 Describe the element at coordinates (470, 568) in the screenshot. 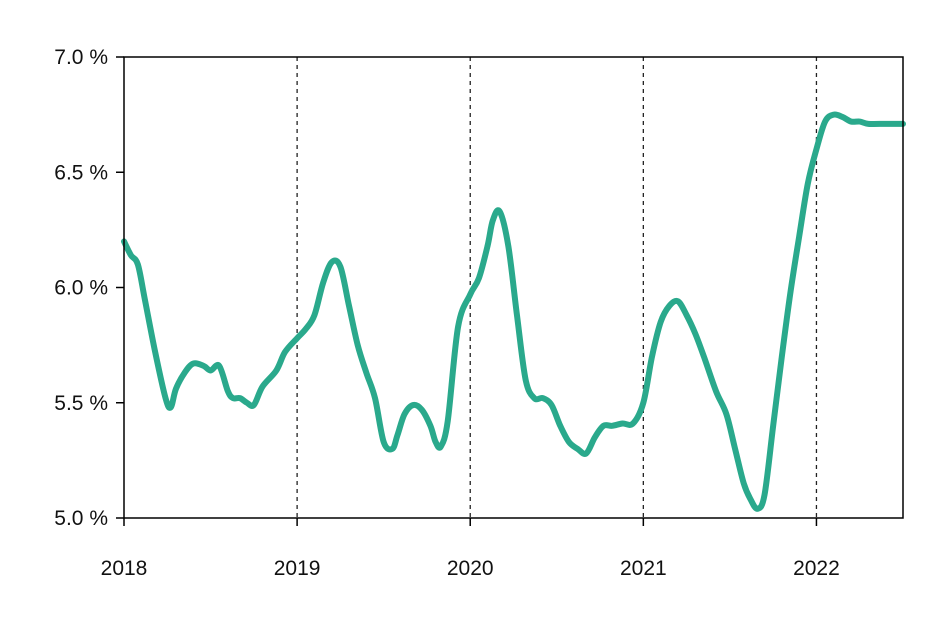

I see `x-tick-label: 2020` at that location.